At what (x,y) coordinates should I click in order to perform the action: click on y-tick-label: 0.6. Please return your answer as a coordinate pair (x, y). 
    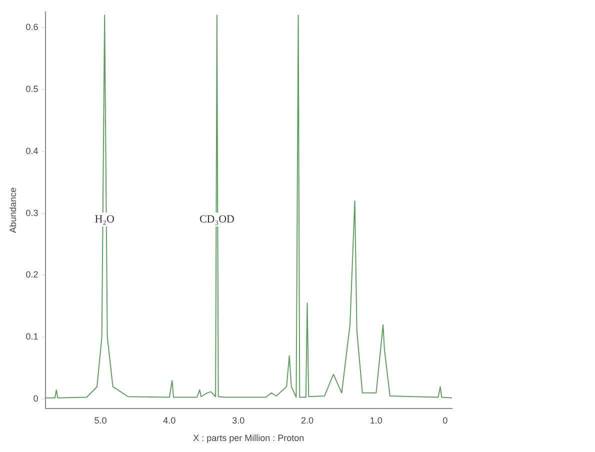
    Looking at the image, I should click on (32, 27).